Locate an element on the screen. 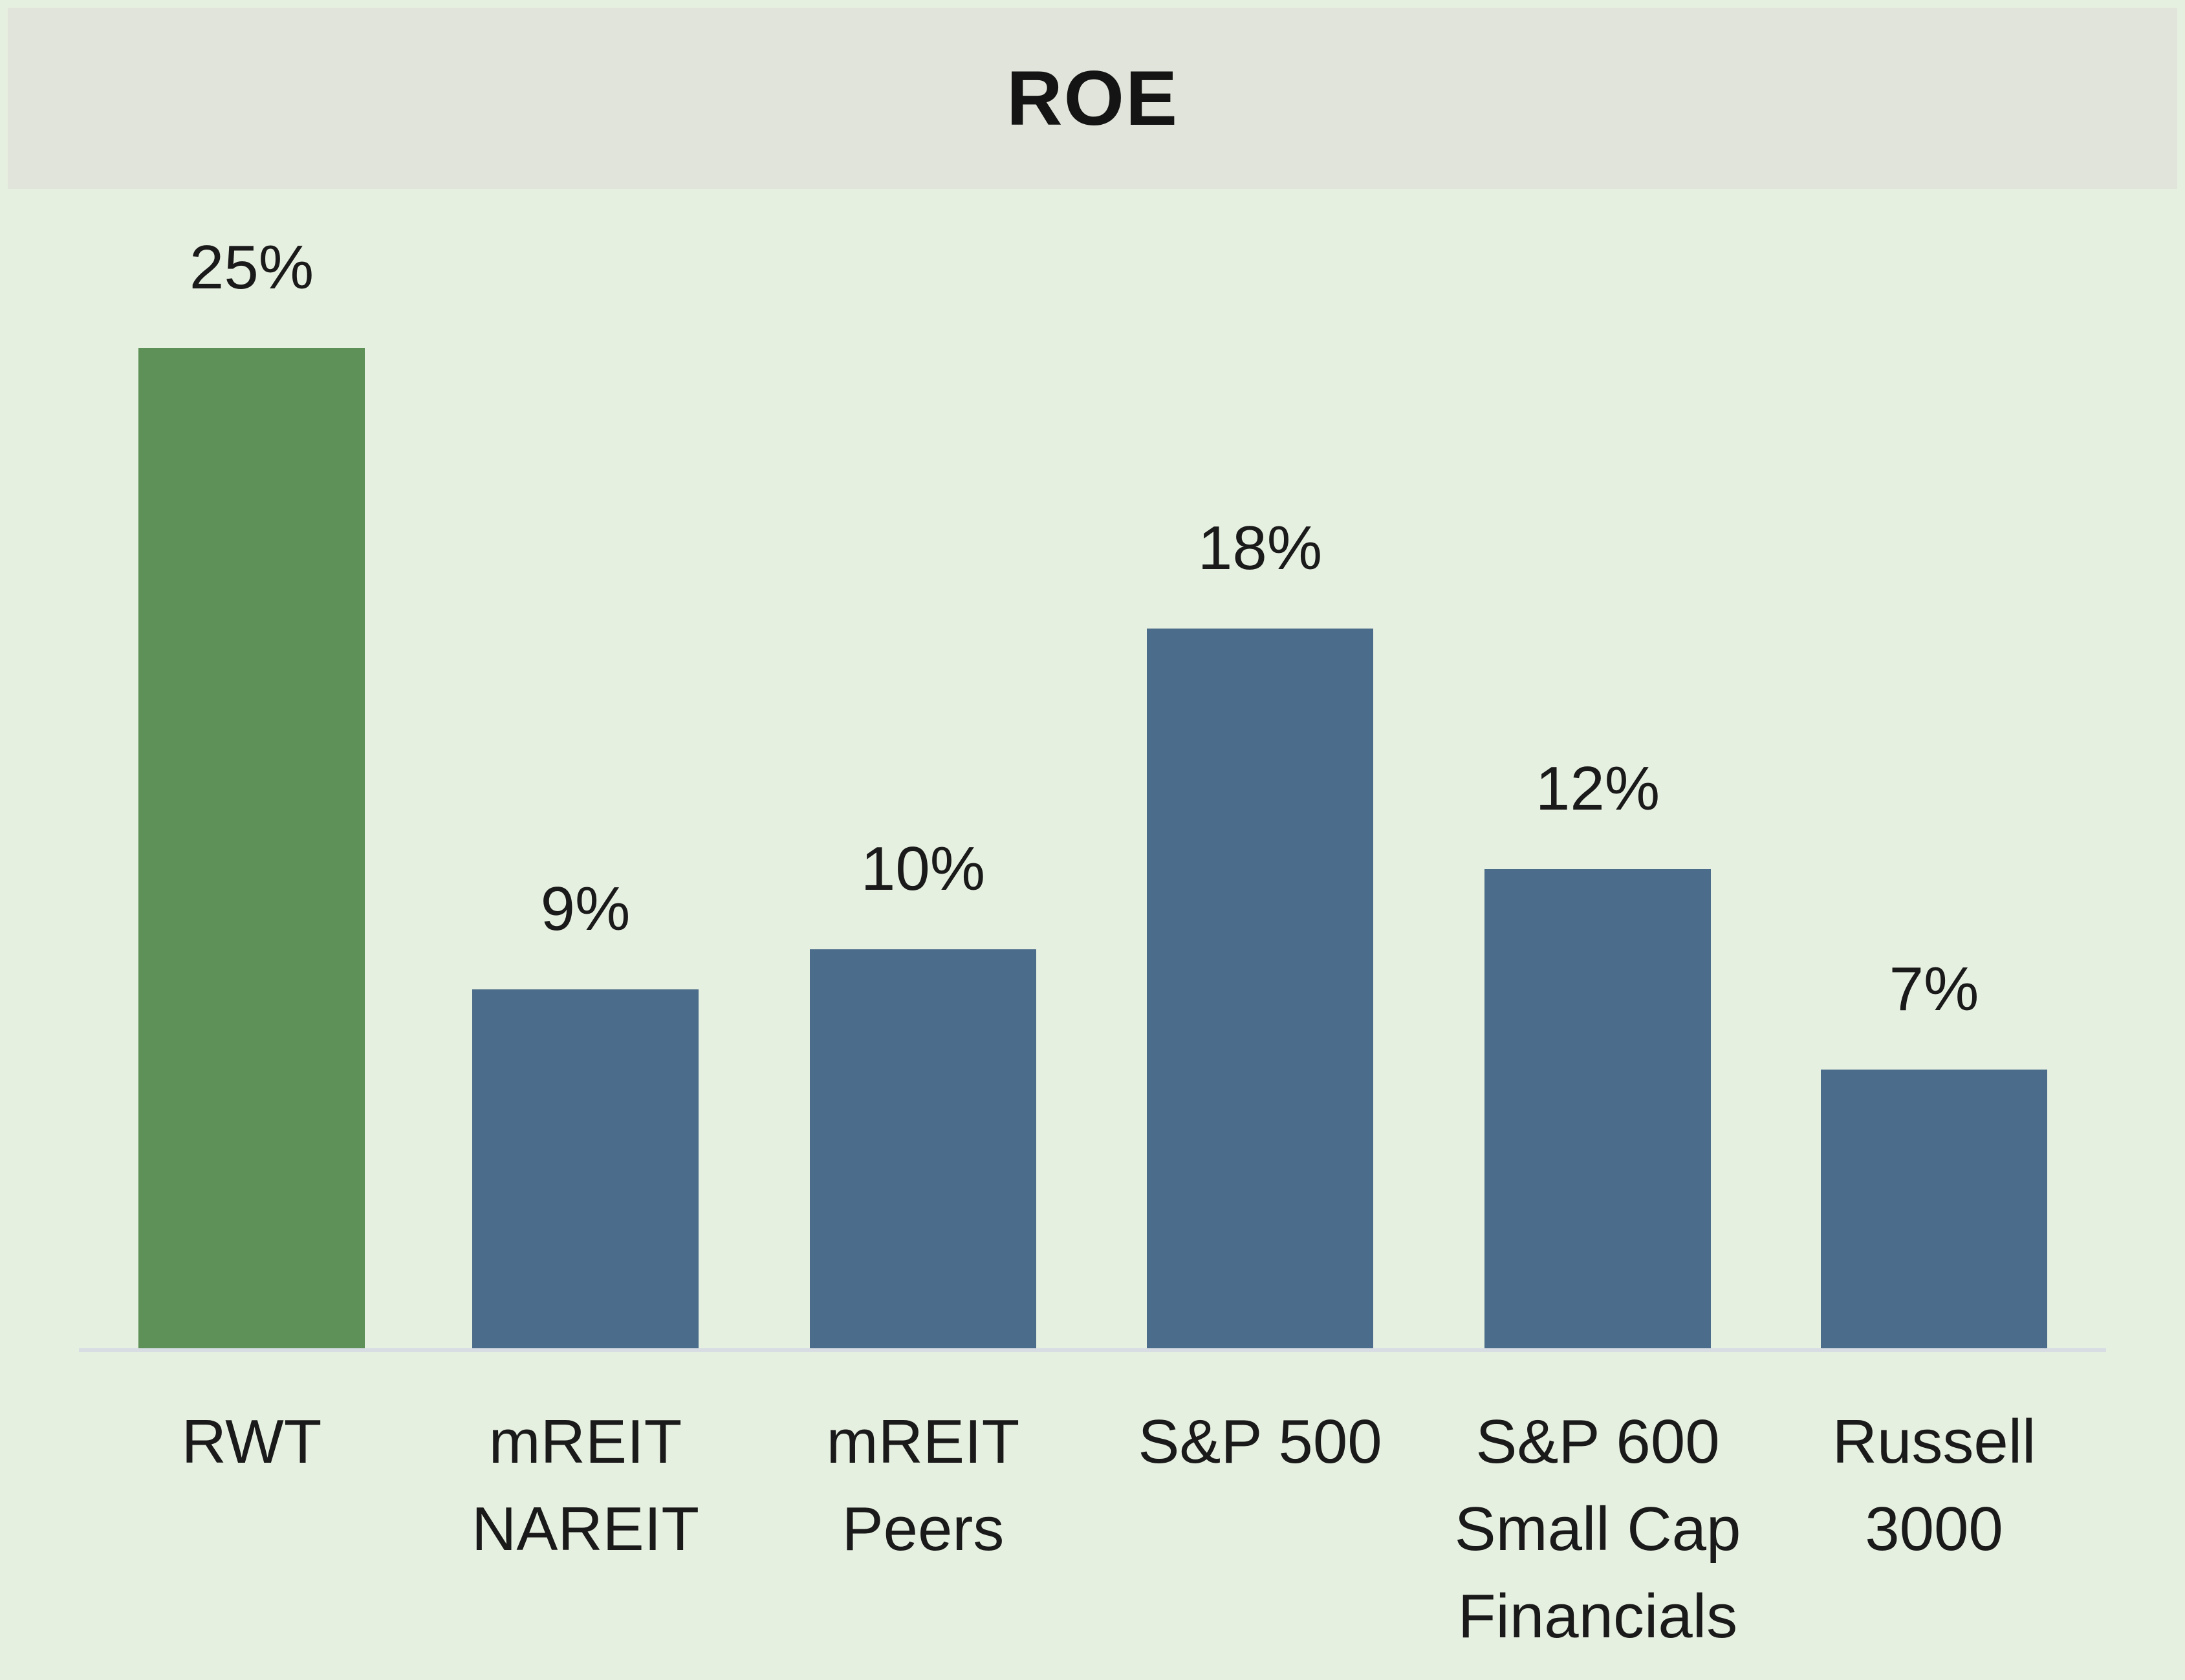 The image size is (2185, 1680). category-label-1: RWT is located at coordinates (252, 1441).